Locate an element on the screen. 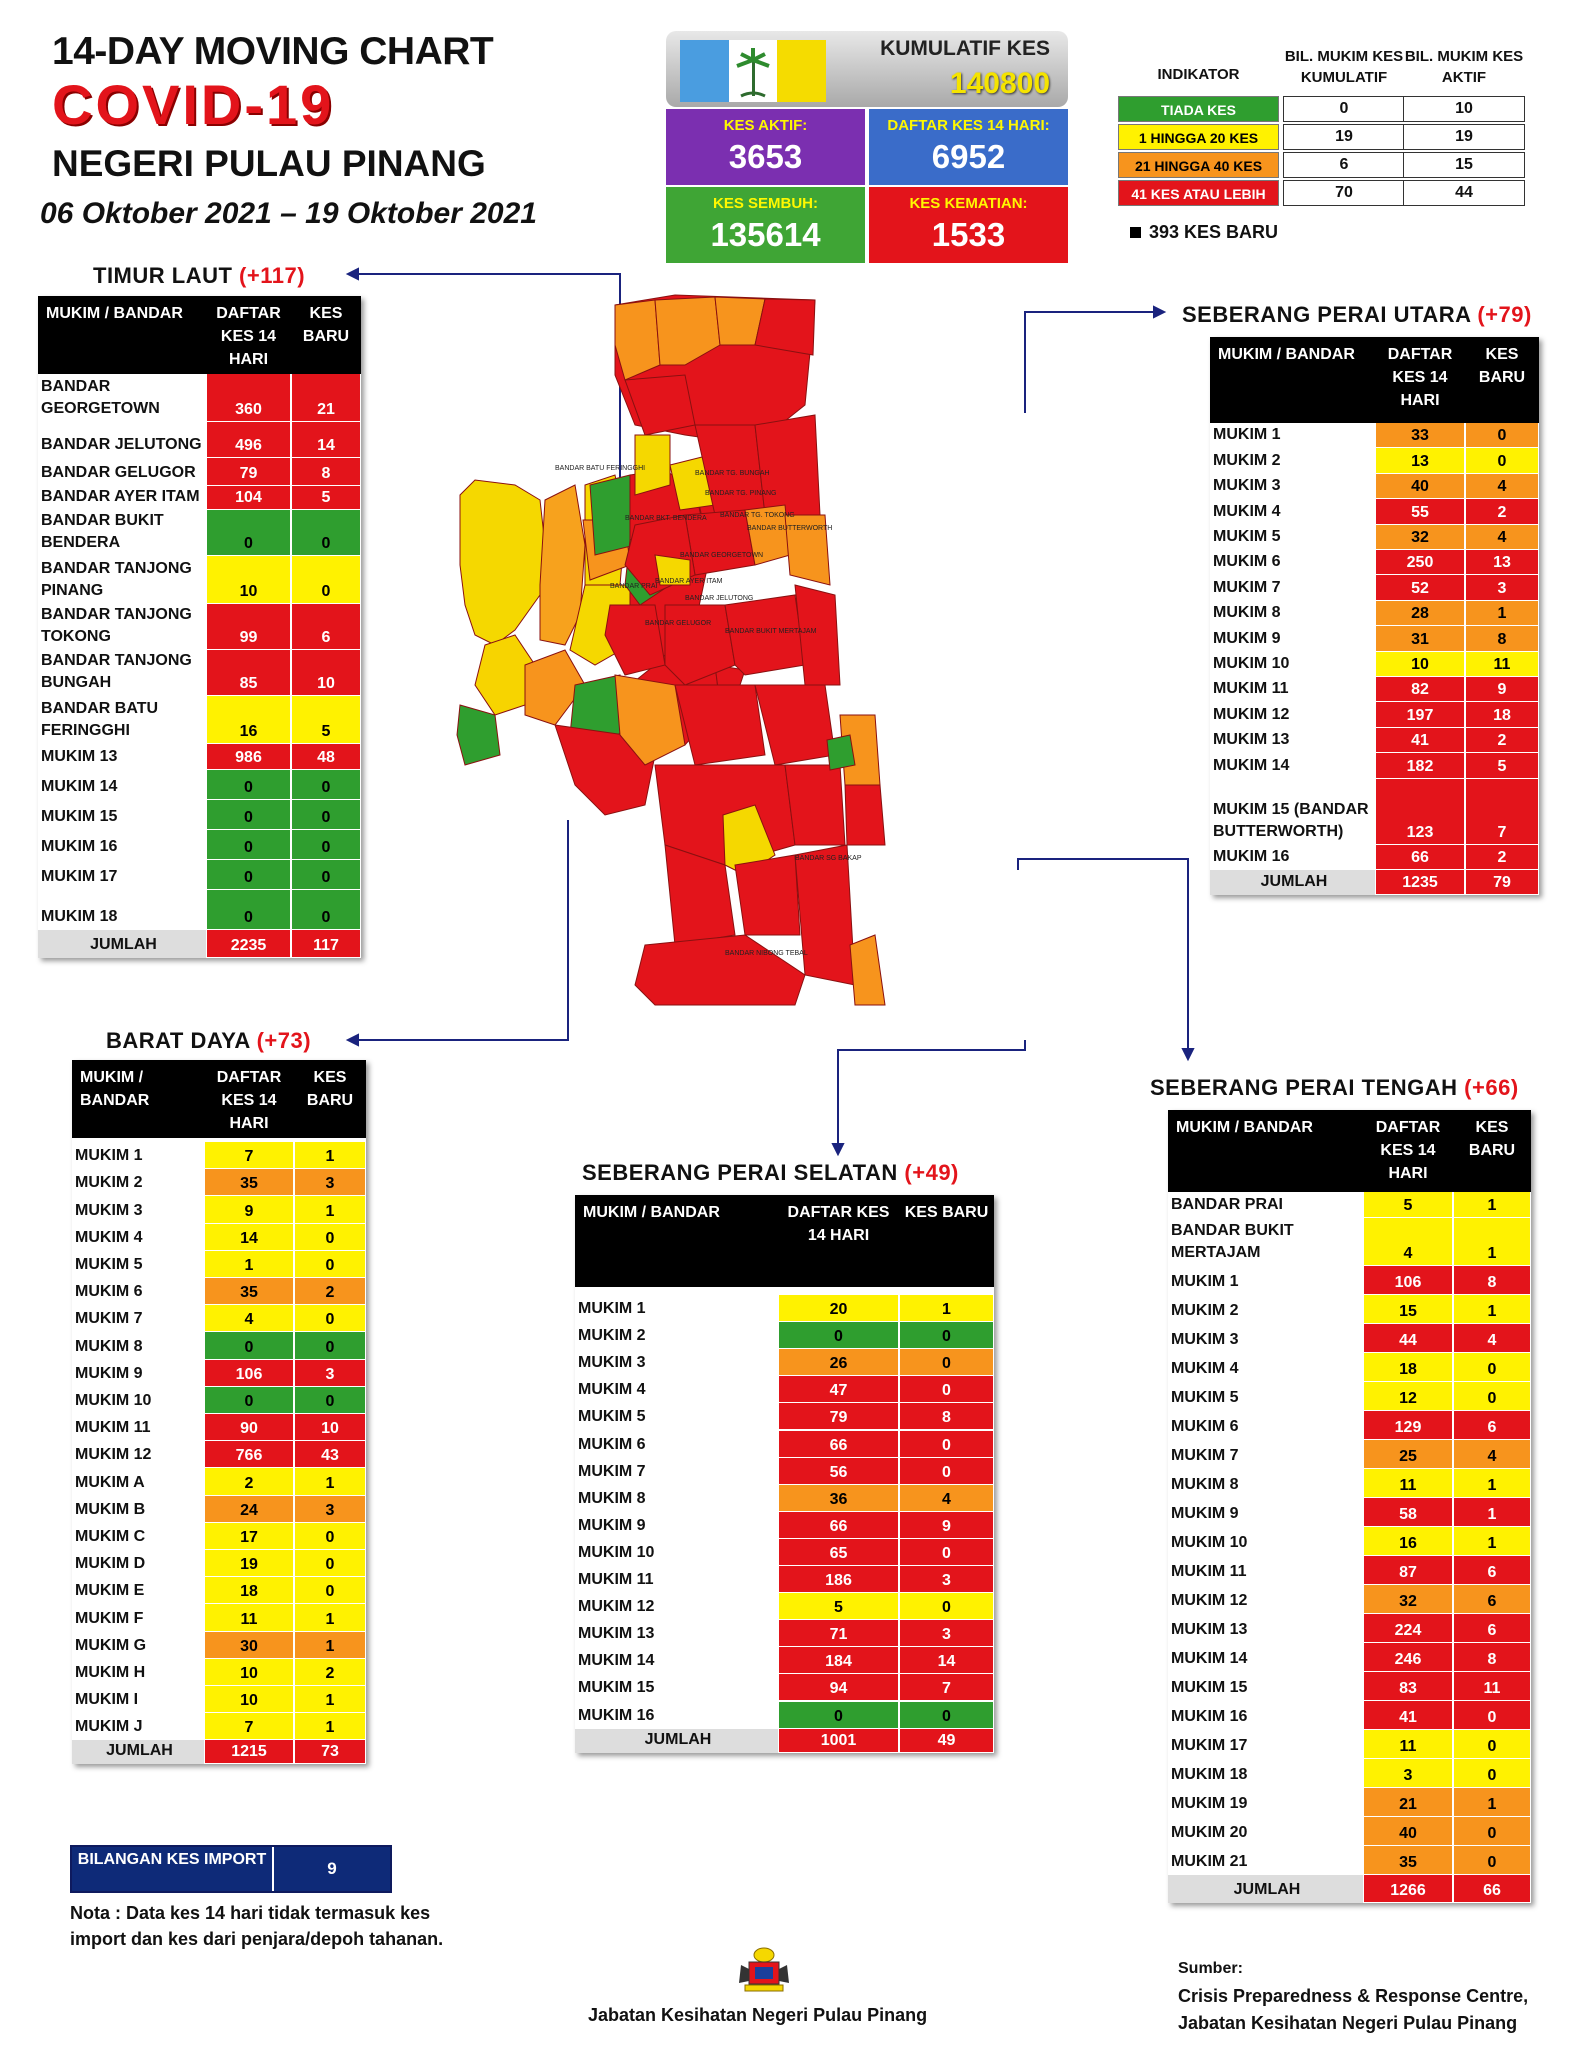 The height and width of the screenshot is (2048, 1593). table-row: MUKIM F 11 1 is located at coordinates (219, 1618).